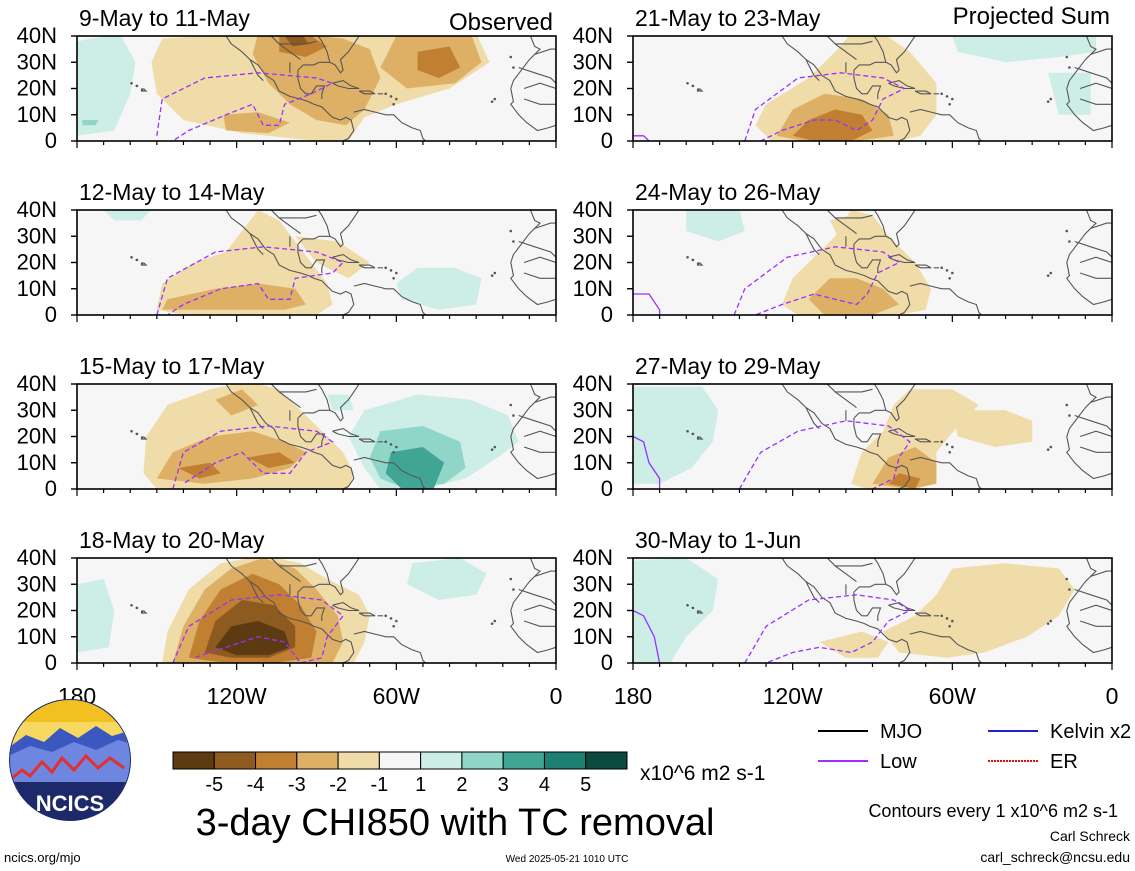 The width and height of the screenshot is (1135, 871). I want to click on logo-text: NCICS, so click(70, 803).